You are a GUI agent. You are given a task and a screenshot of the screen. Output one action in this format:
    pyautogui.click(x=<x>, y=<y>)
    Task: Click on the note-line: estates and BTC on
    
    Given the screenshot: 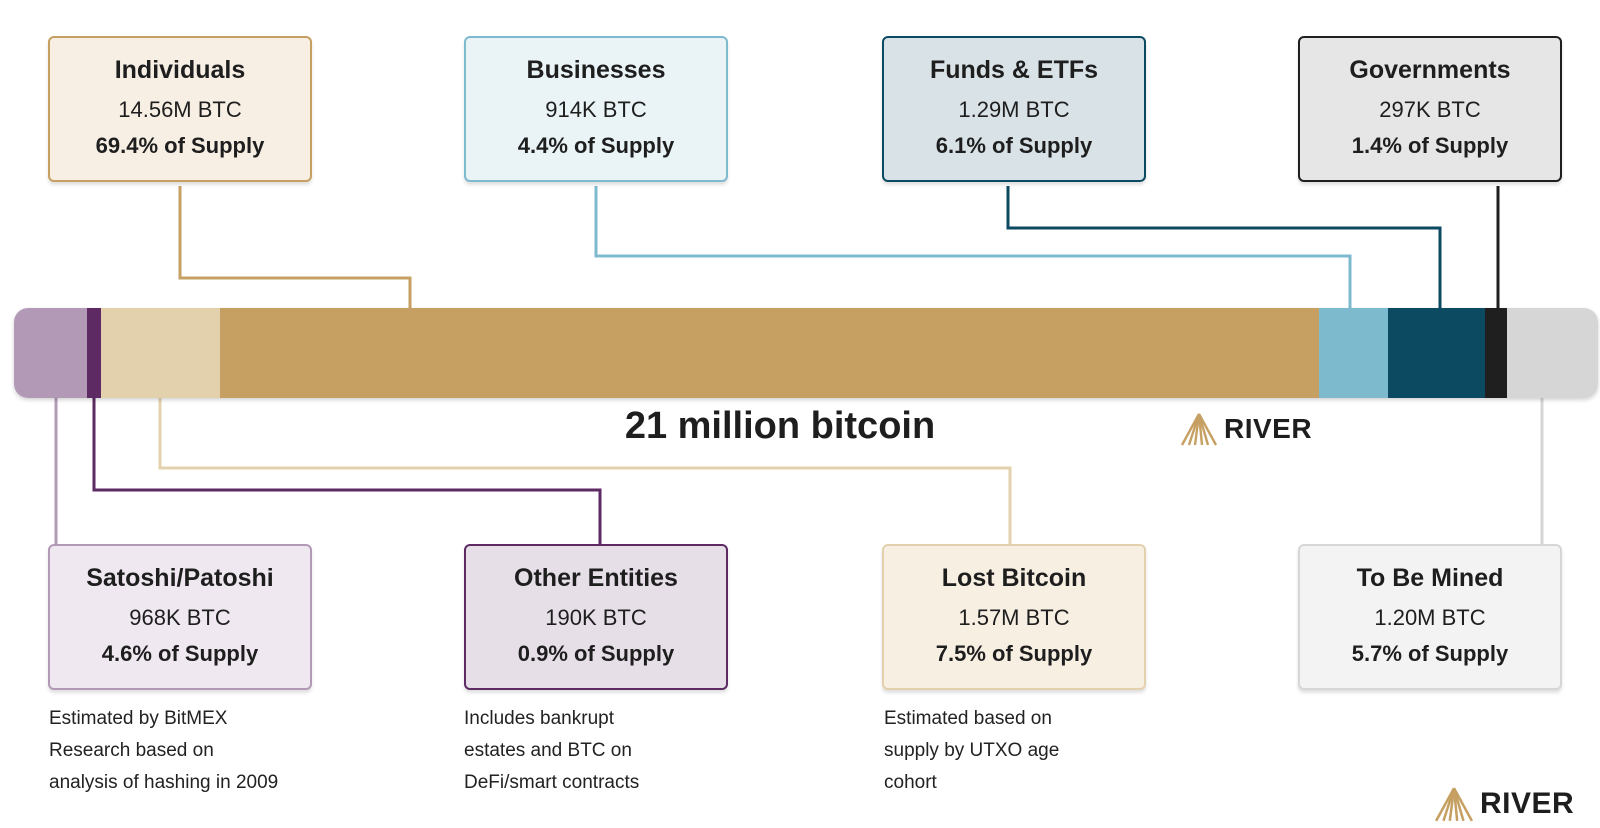 What is the action you would take?
    pyautogui.click(x=548, y=750)
    